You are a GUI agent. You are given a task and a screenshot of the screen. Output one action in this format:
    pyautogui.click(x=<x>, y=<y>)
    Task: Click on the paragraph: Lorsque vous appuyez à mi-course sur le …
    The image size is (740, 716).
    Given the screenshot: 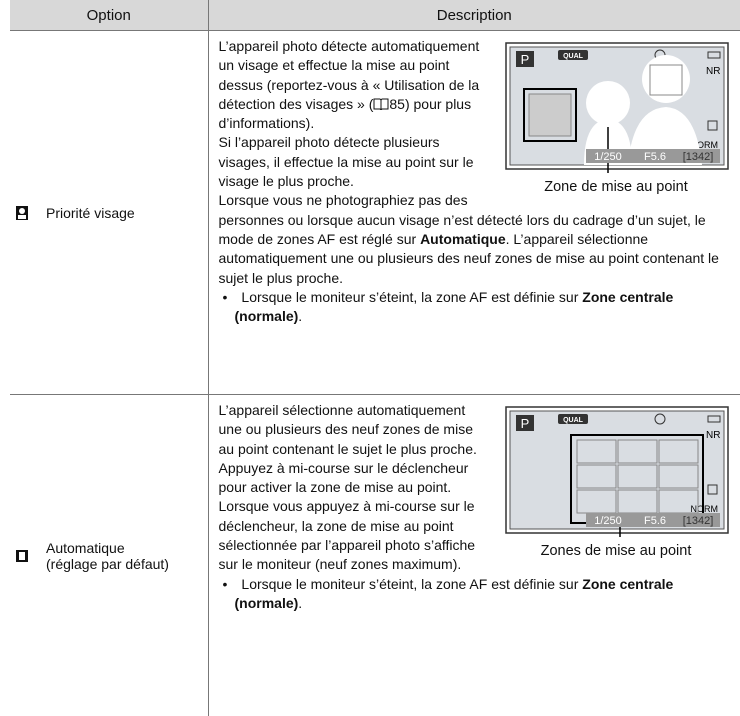 What is the action you would take?
    pyautogui.click(x=477, y=535)
    